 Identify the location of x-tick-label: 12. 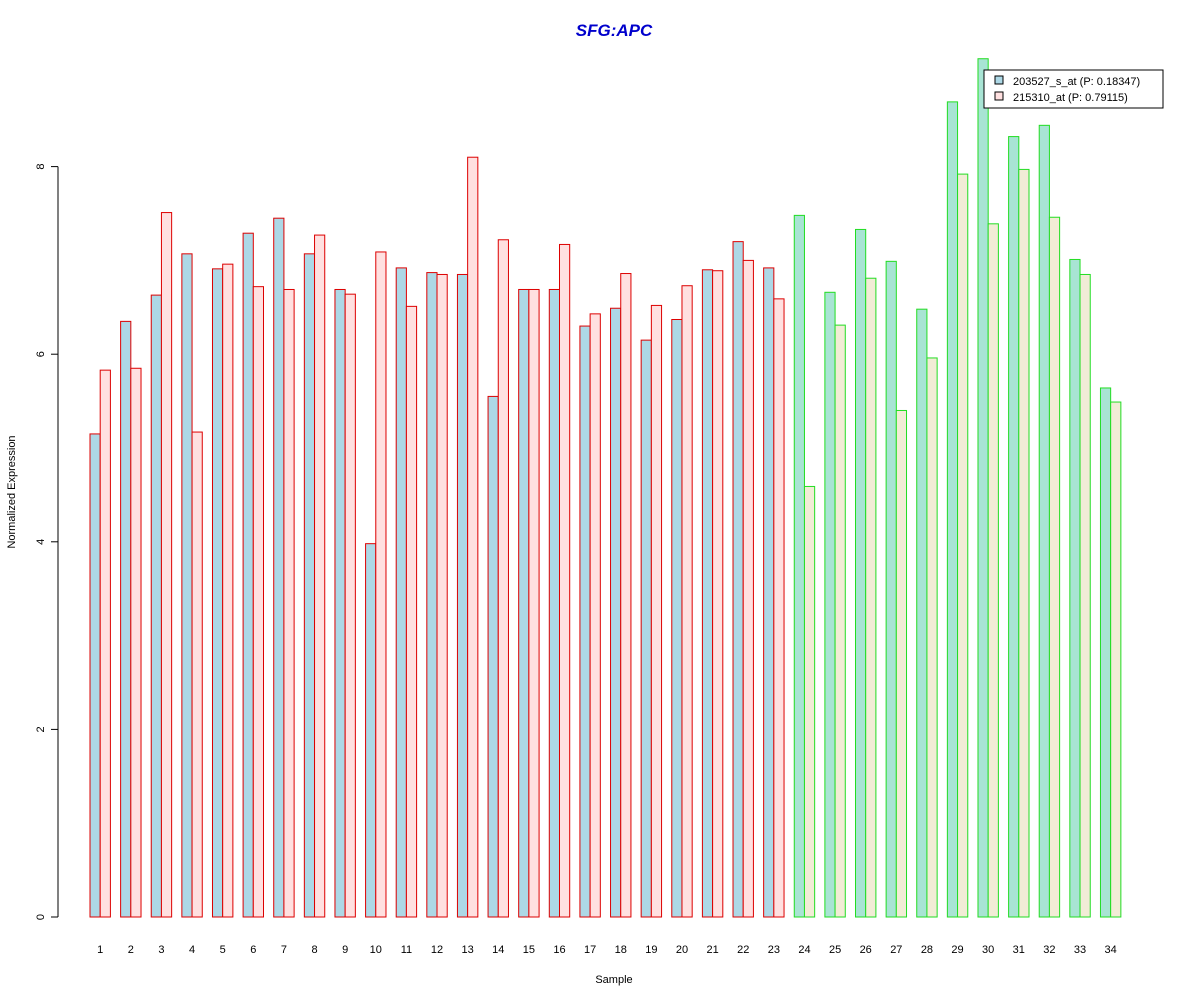
(437, 950).